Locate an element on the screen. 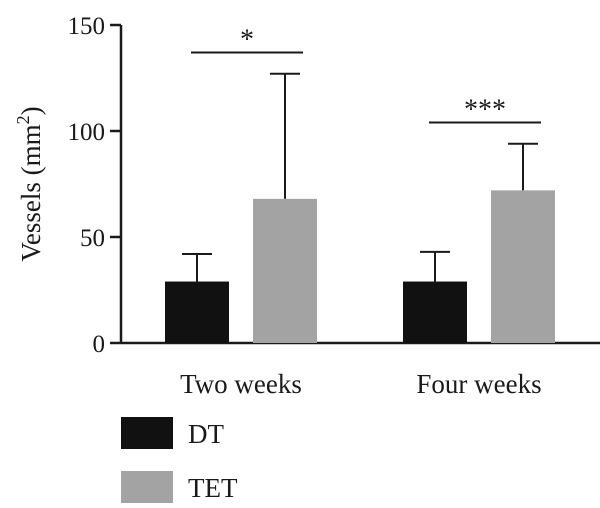 The image size is (600, 508). y-tick-label: 50 is located at coordinates (92, 238).